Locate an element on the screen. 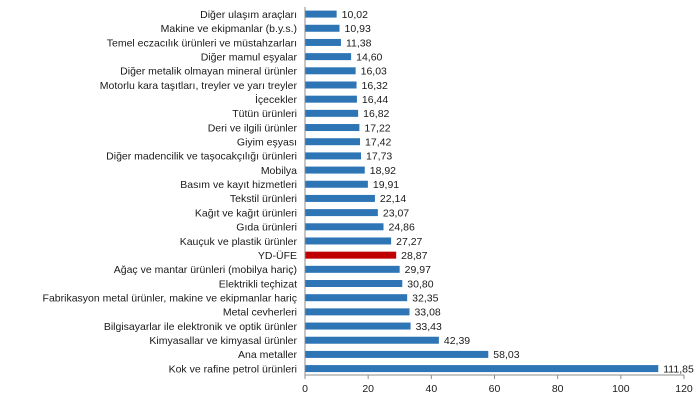 The width and height of the screenshot is (699, 416). value-label: 16,32 is located at coordinates (375, 86).